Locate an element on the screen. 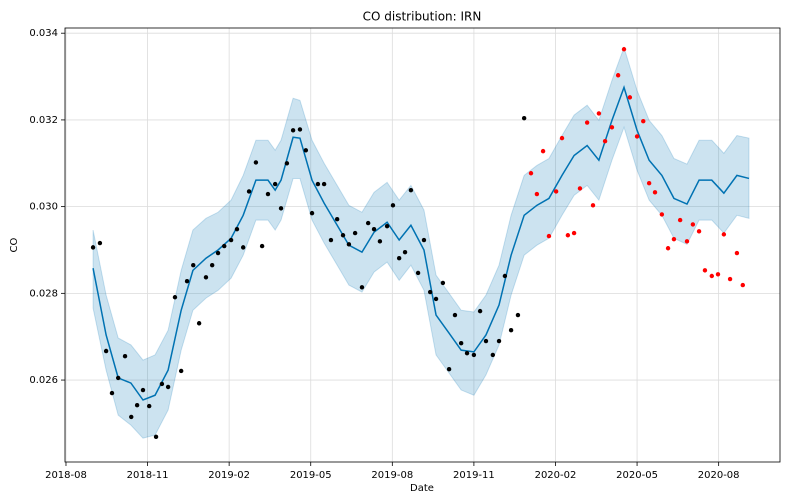 The image size is (792, 504). x-tick-label: 2019-05 is located at coordinates (311, 475).